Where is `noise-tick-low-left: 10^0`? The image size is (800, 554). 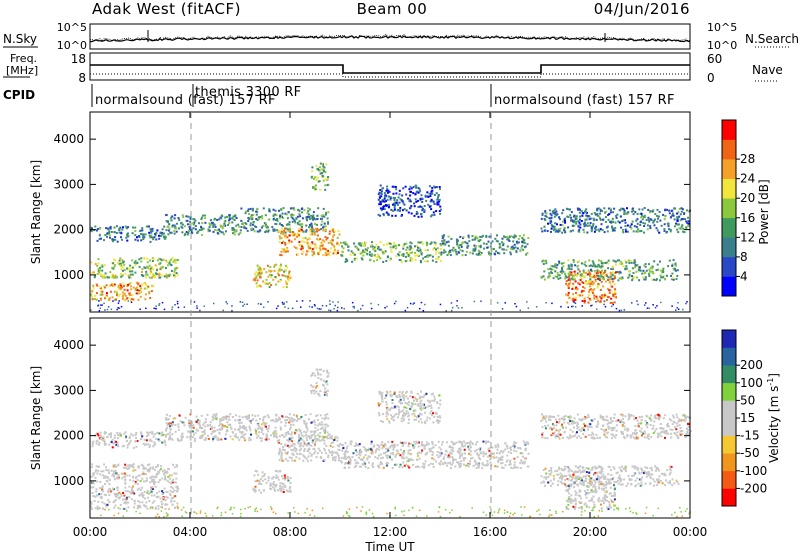
noise-tick-low-left: 10^0 is located at coordinates (72, 45).